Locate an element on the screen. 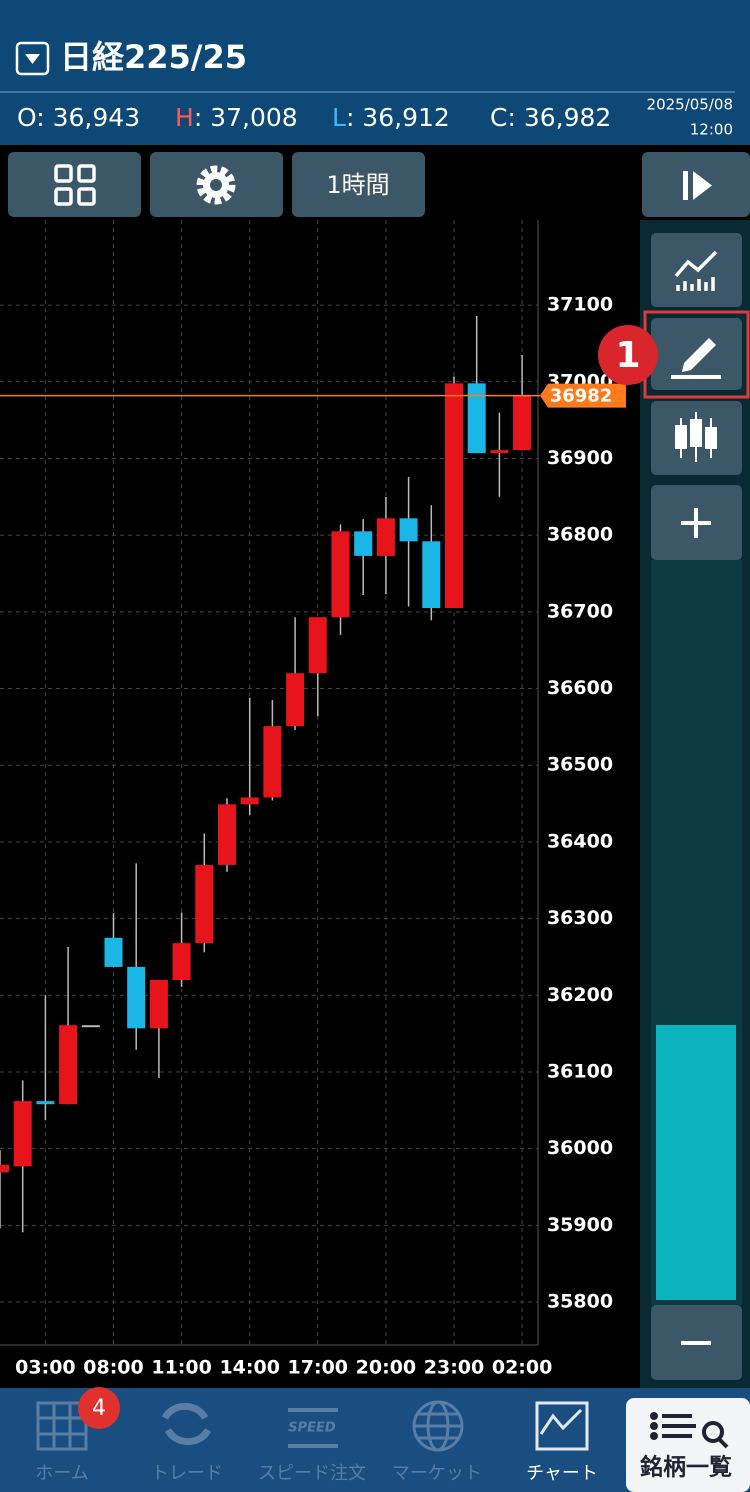  ohlc-value: : 36,912 is located at coordinates (398, 117).